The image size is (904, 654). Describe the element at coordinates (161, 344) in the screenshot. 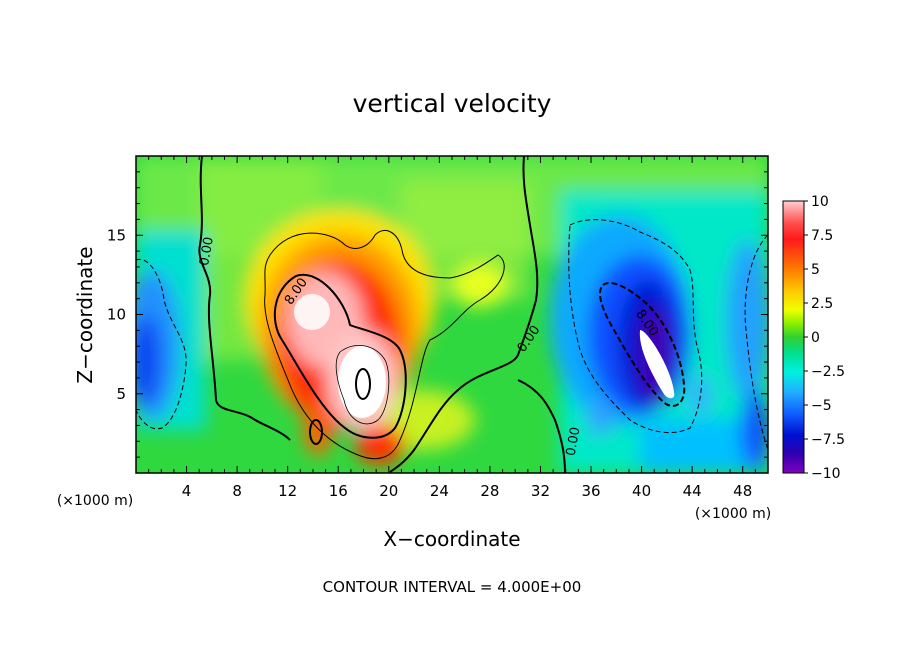

I see `minus4-contour-left` at that location.